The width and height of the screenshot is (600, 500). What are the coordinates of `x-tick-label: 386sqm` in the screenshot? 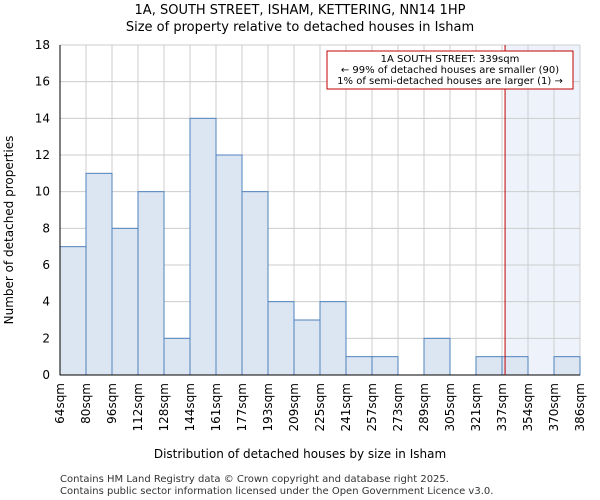 It's located at (580, 407).